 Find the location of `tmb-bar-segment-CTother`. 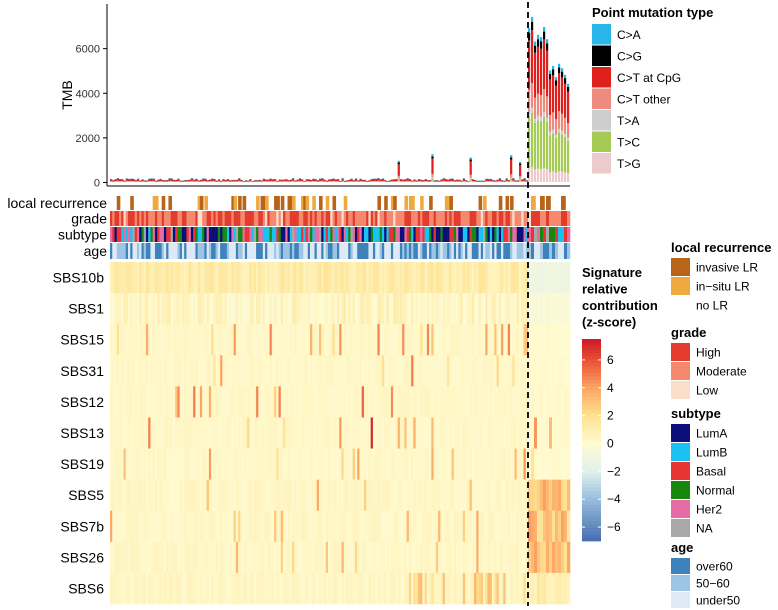

tmb-bar-segment-CTother is located at coordinates (544, 100).